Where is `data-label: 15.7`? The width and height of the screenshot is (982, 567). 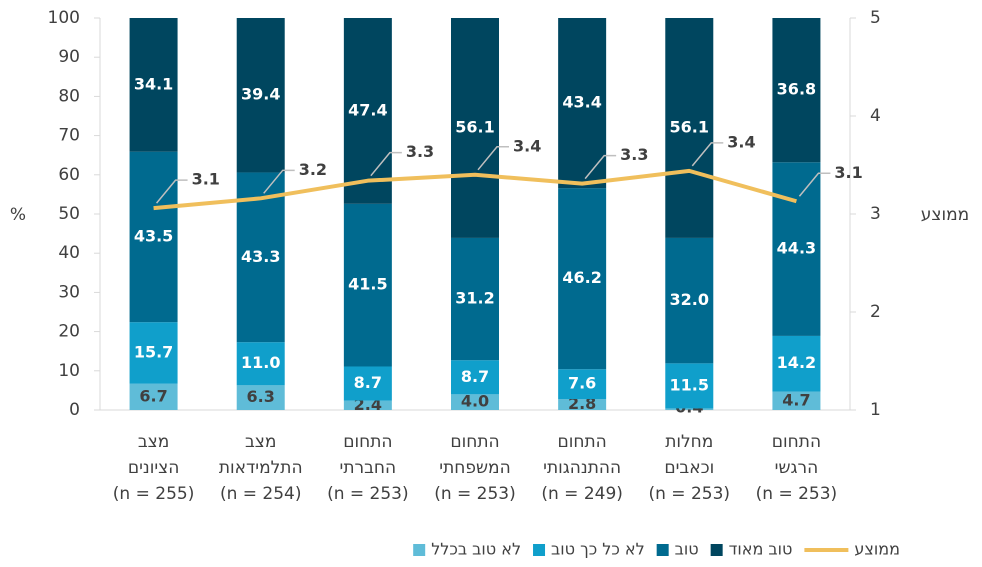 data-label: 15.7 is located at coordinates (153, 351).